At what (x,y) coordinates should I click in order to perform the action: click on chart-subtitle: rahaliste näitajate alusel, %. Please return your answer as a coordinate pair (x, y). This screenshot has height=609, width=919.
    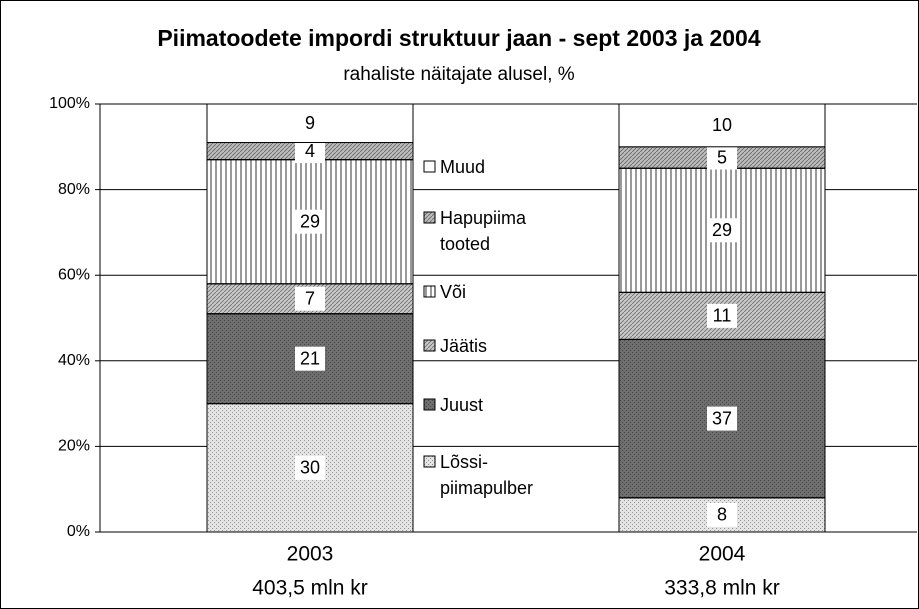
    Looking at the image, I should click on (458, 74).